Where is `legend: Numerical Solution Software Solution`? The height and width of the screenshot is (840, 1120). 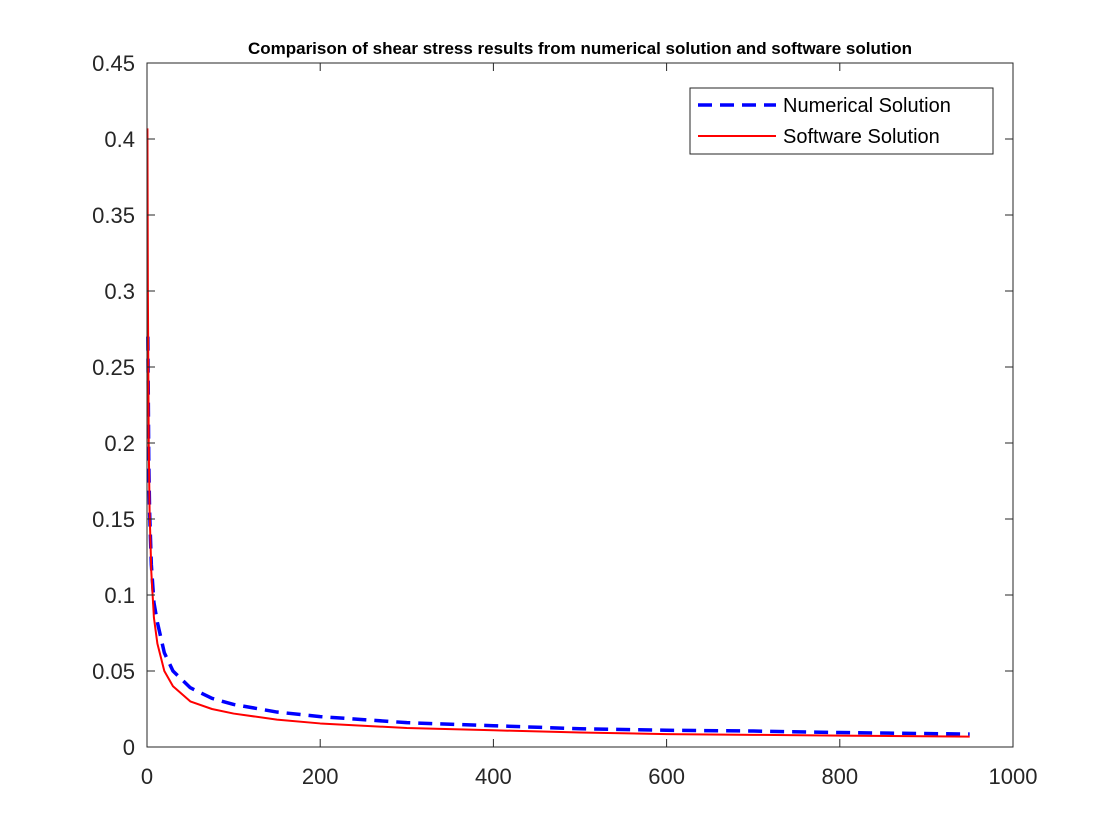
legend: Numerical Solution Software Solution is located at coordinates (841, 121).